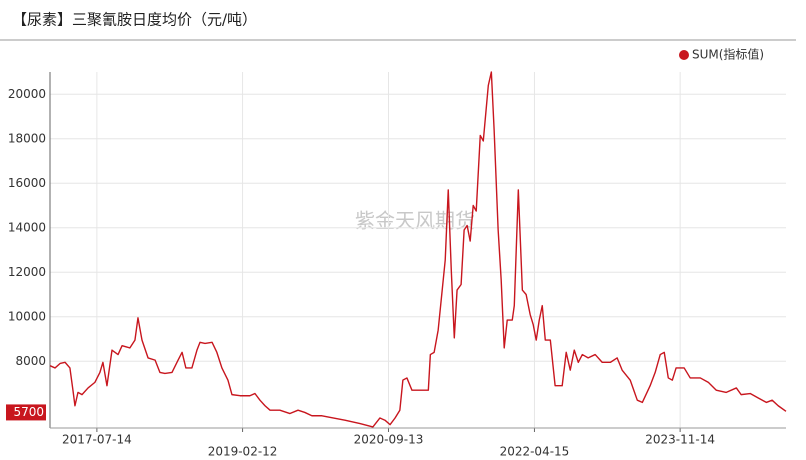 Image resolution: width=806 pixels, height=460 pixels. Describe the element at coordinates (27, 316) in the screenshot. I see `y-tick-label: 10000` at that location.